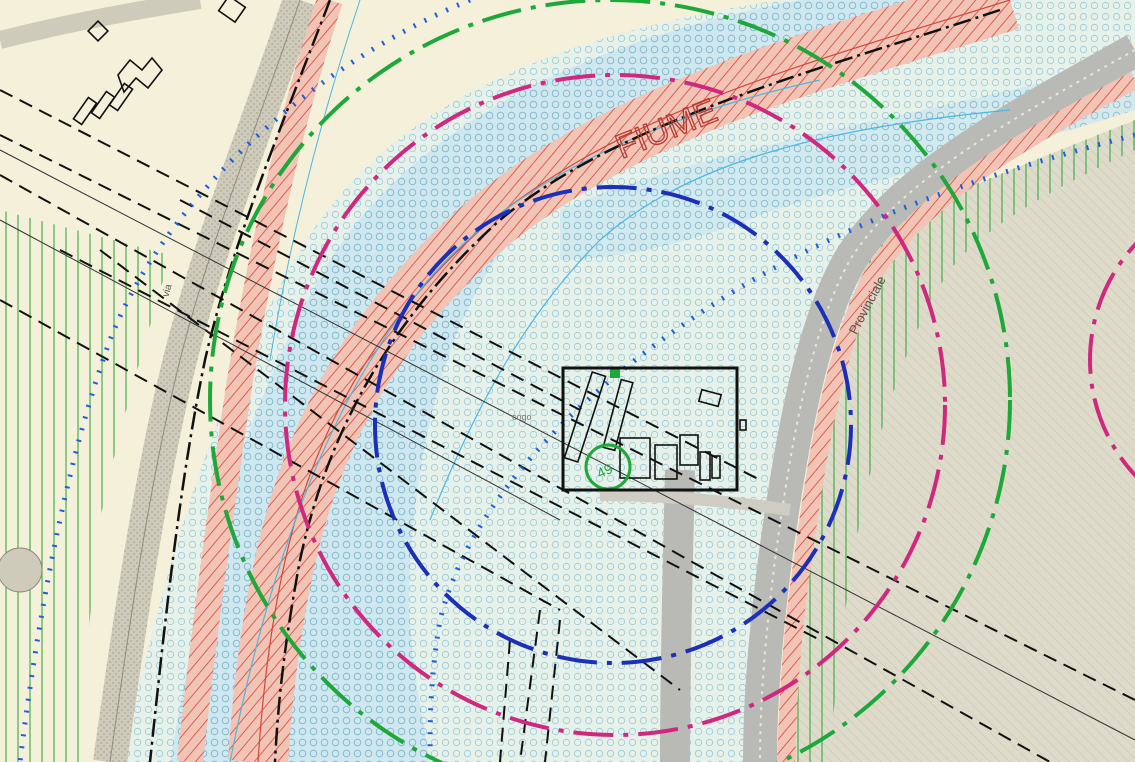 The height and width of the screenshot is (762, 1135). What do you see at coordinates (522, 417) in the screenshot?
I see `small-label: cogo` at bounding box center [522, 417].